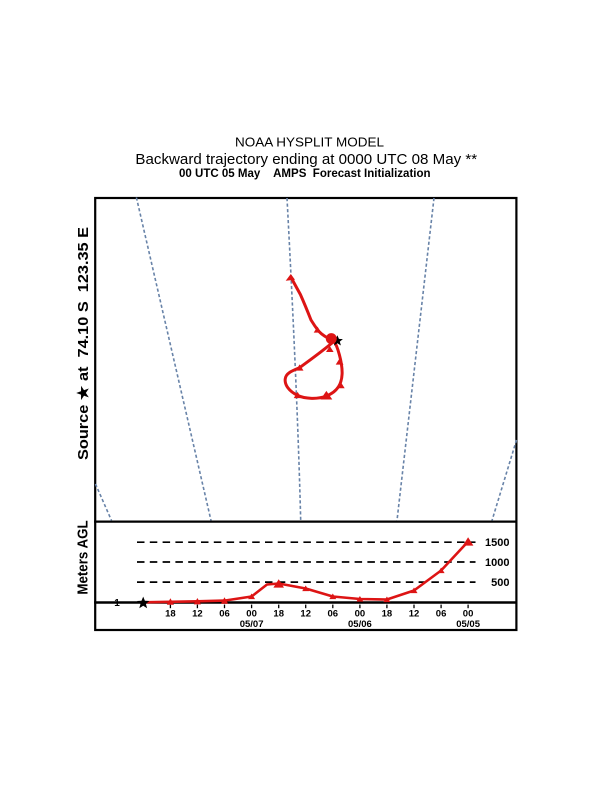 The height and width of the screenshot is (792, 612). I want to click on svg-text: 05/05, so click(468, 624).